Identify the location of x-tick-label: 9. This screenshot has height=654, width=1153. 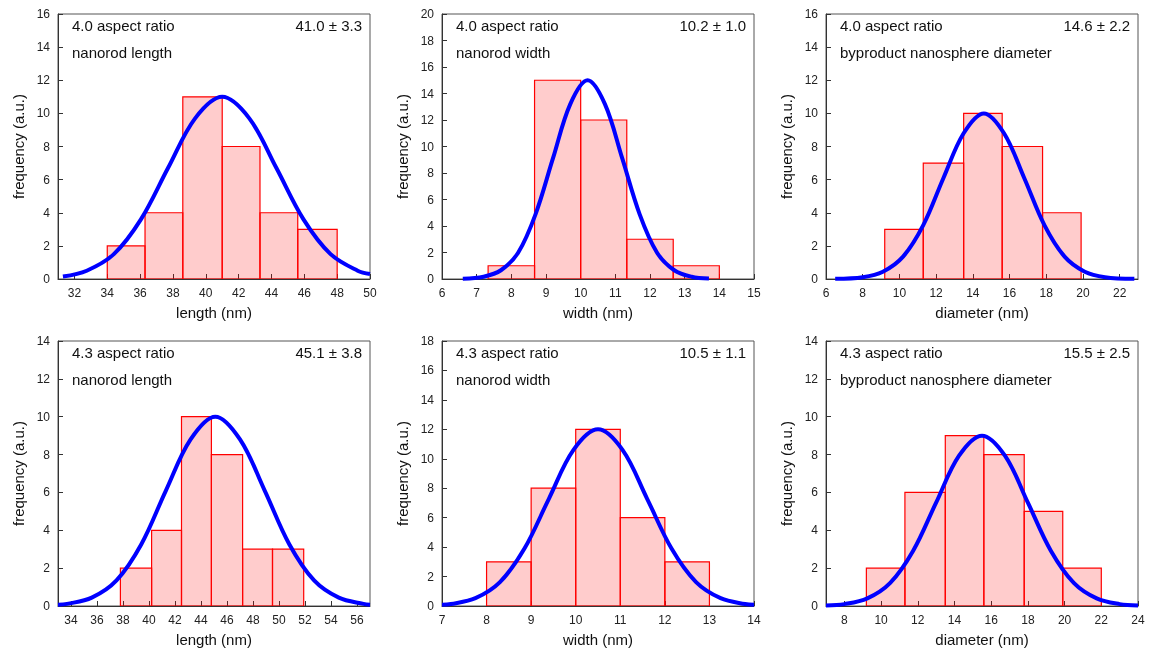
(546, 293).